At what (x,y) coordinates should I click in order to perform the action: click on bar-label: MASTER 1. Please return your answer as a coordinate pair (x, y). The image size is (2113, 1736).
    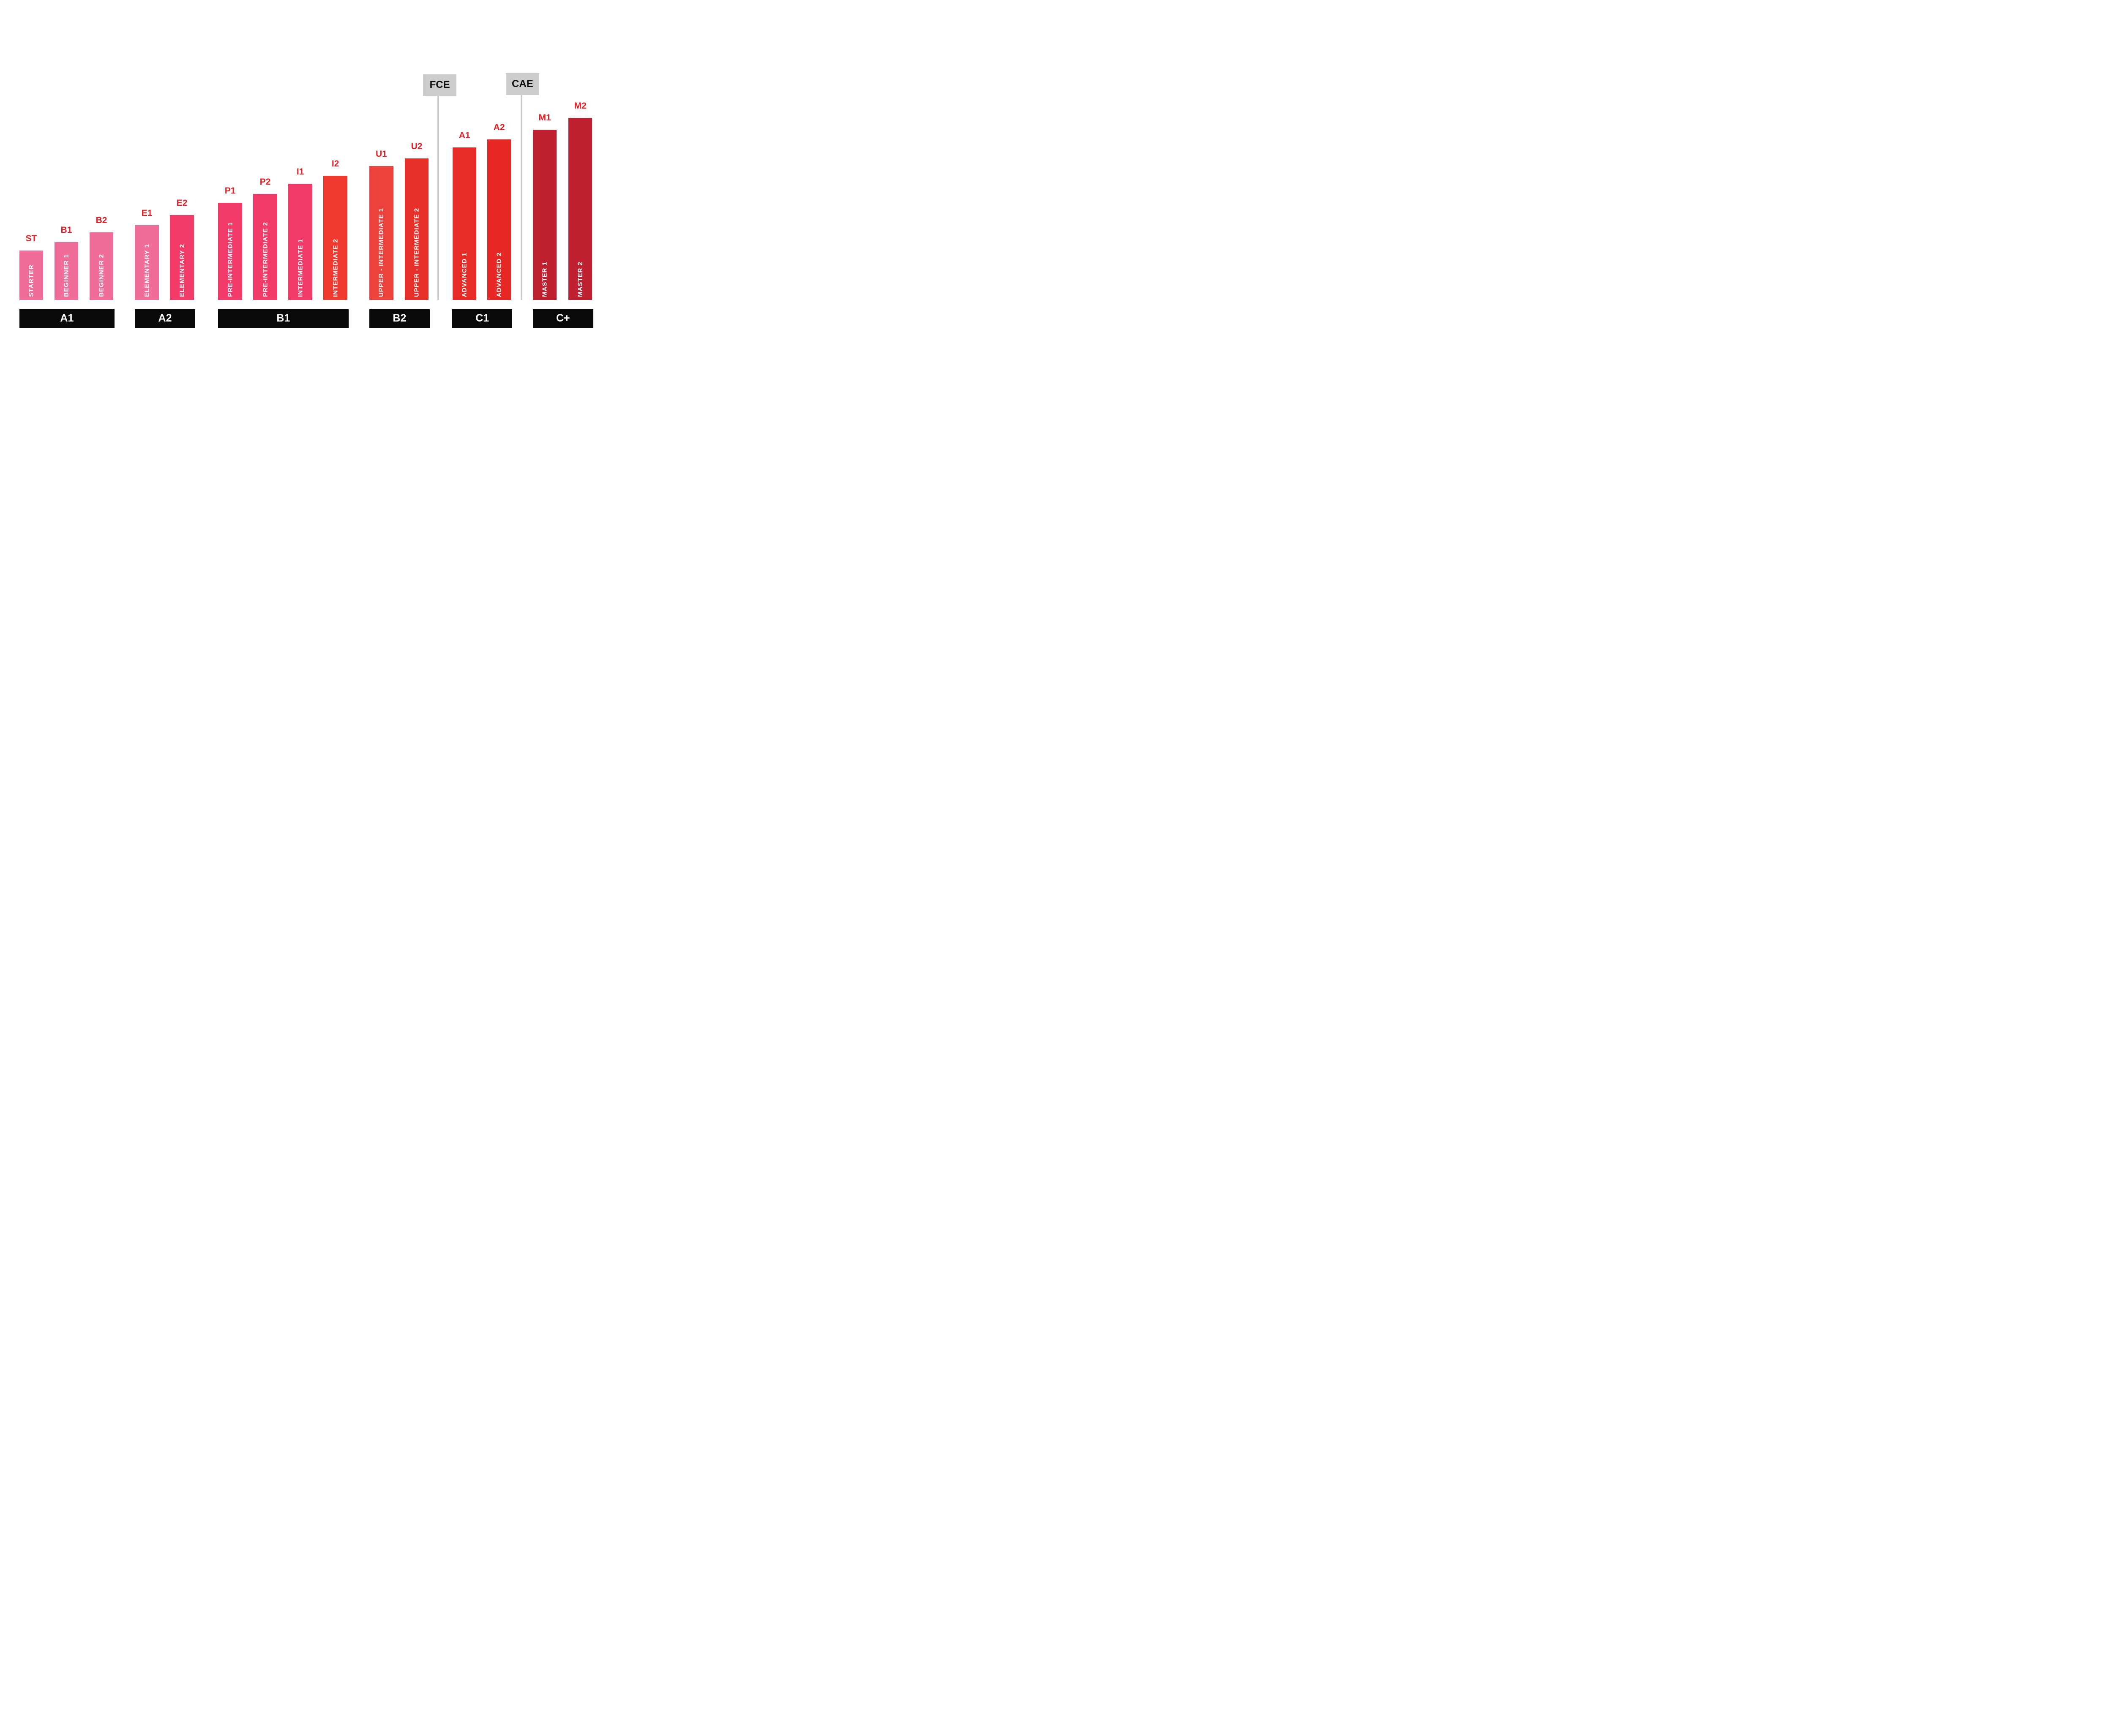
    Looking at the image, I should click on (545, 279).